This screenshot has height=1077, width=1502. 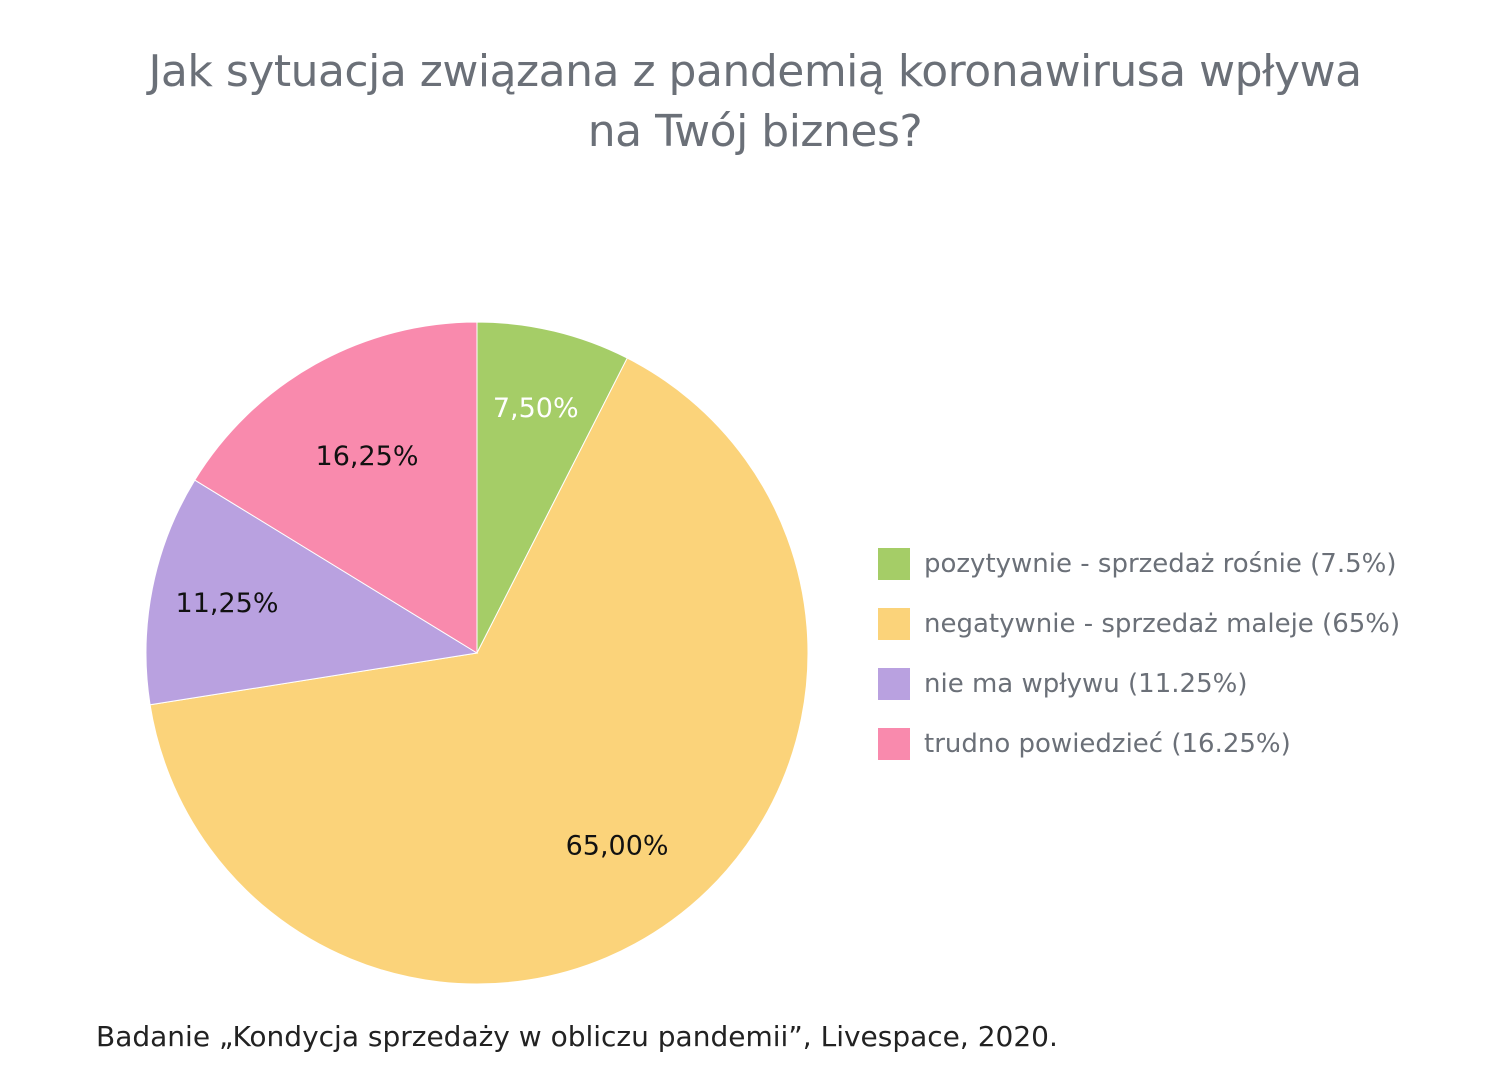 I want to click on legend-item-pozytywnie: pozytywnie - sprzedaż rośnie (7.5%), so click(x=1178, y=564).